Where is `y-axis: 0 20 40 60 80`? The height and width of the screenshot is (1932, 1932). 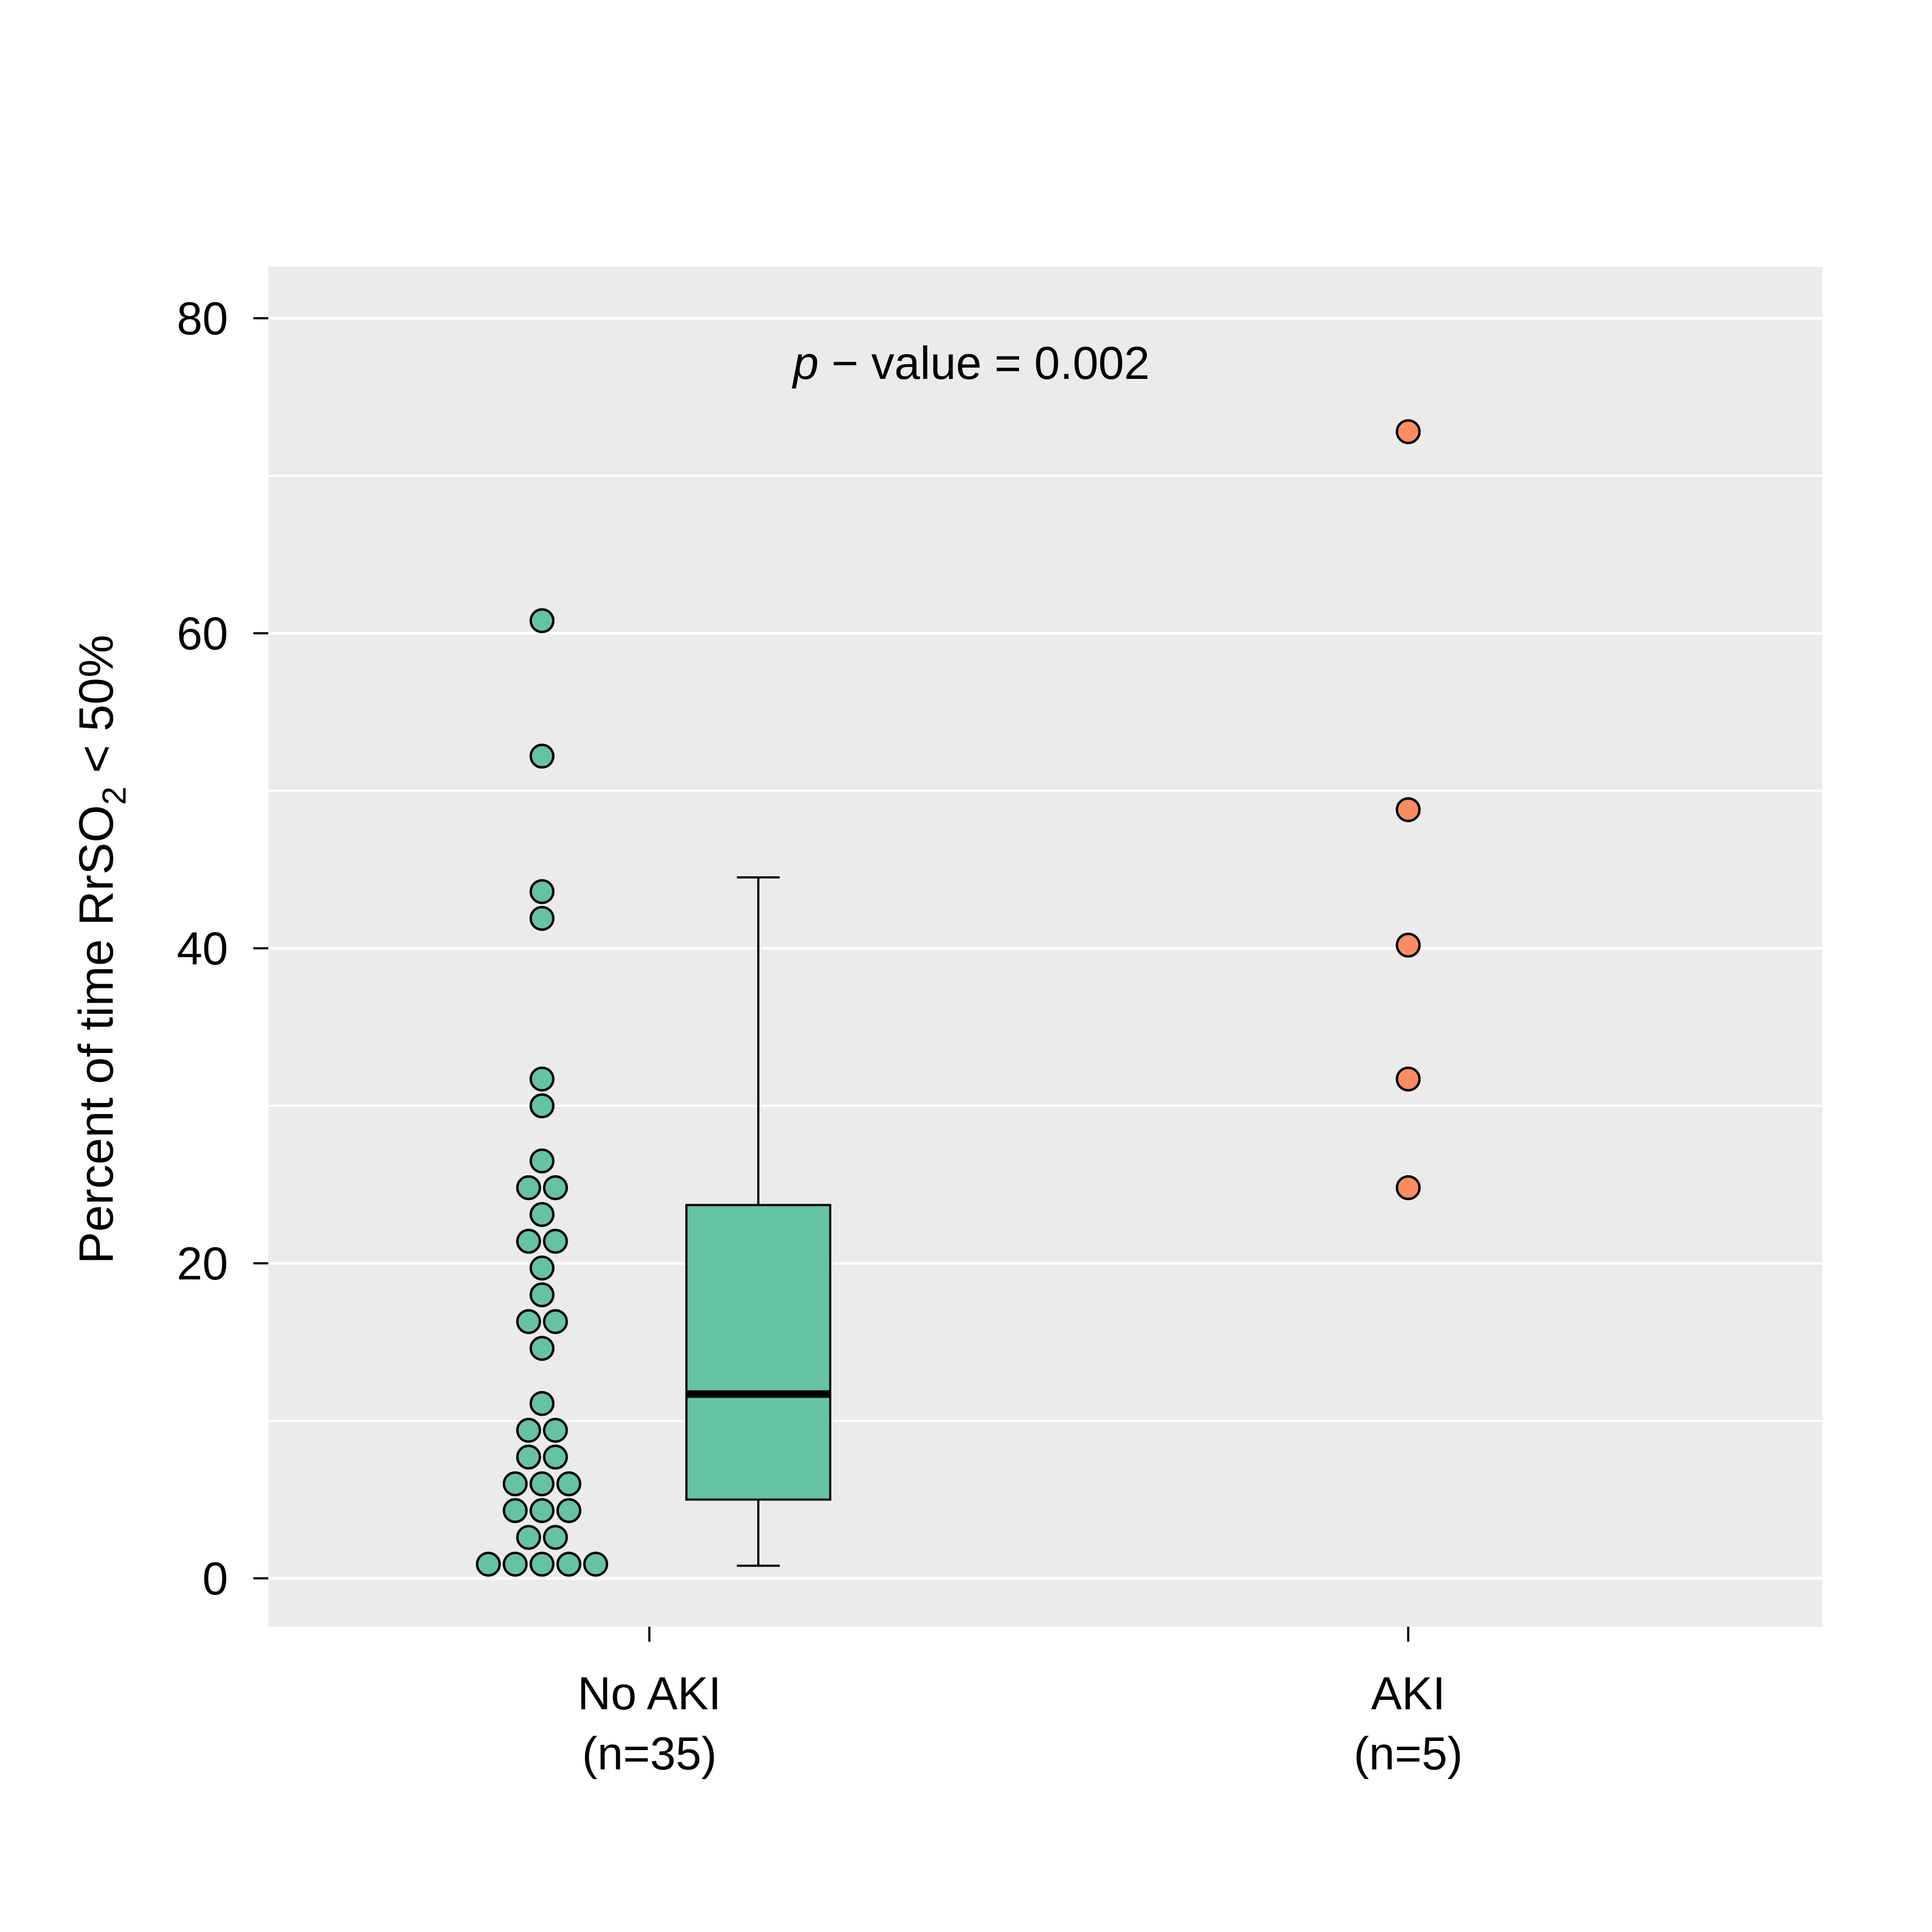
y-axis: 0 20 40 60 80 is located at coordinates (222, 949).